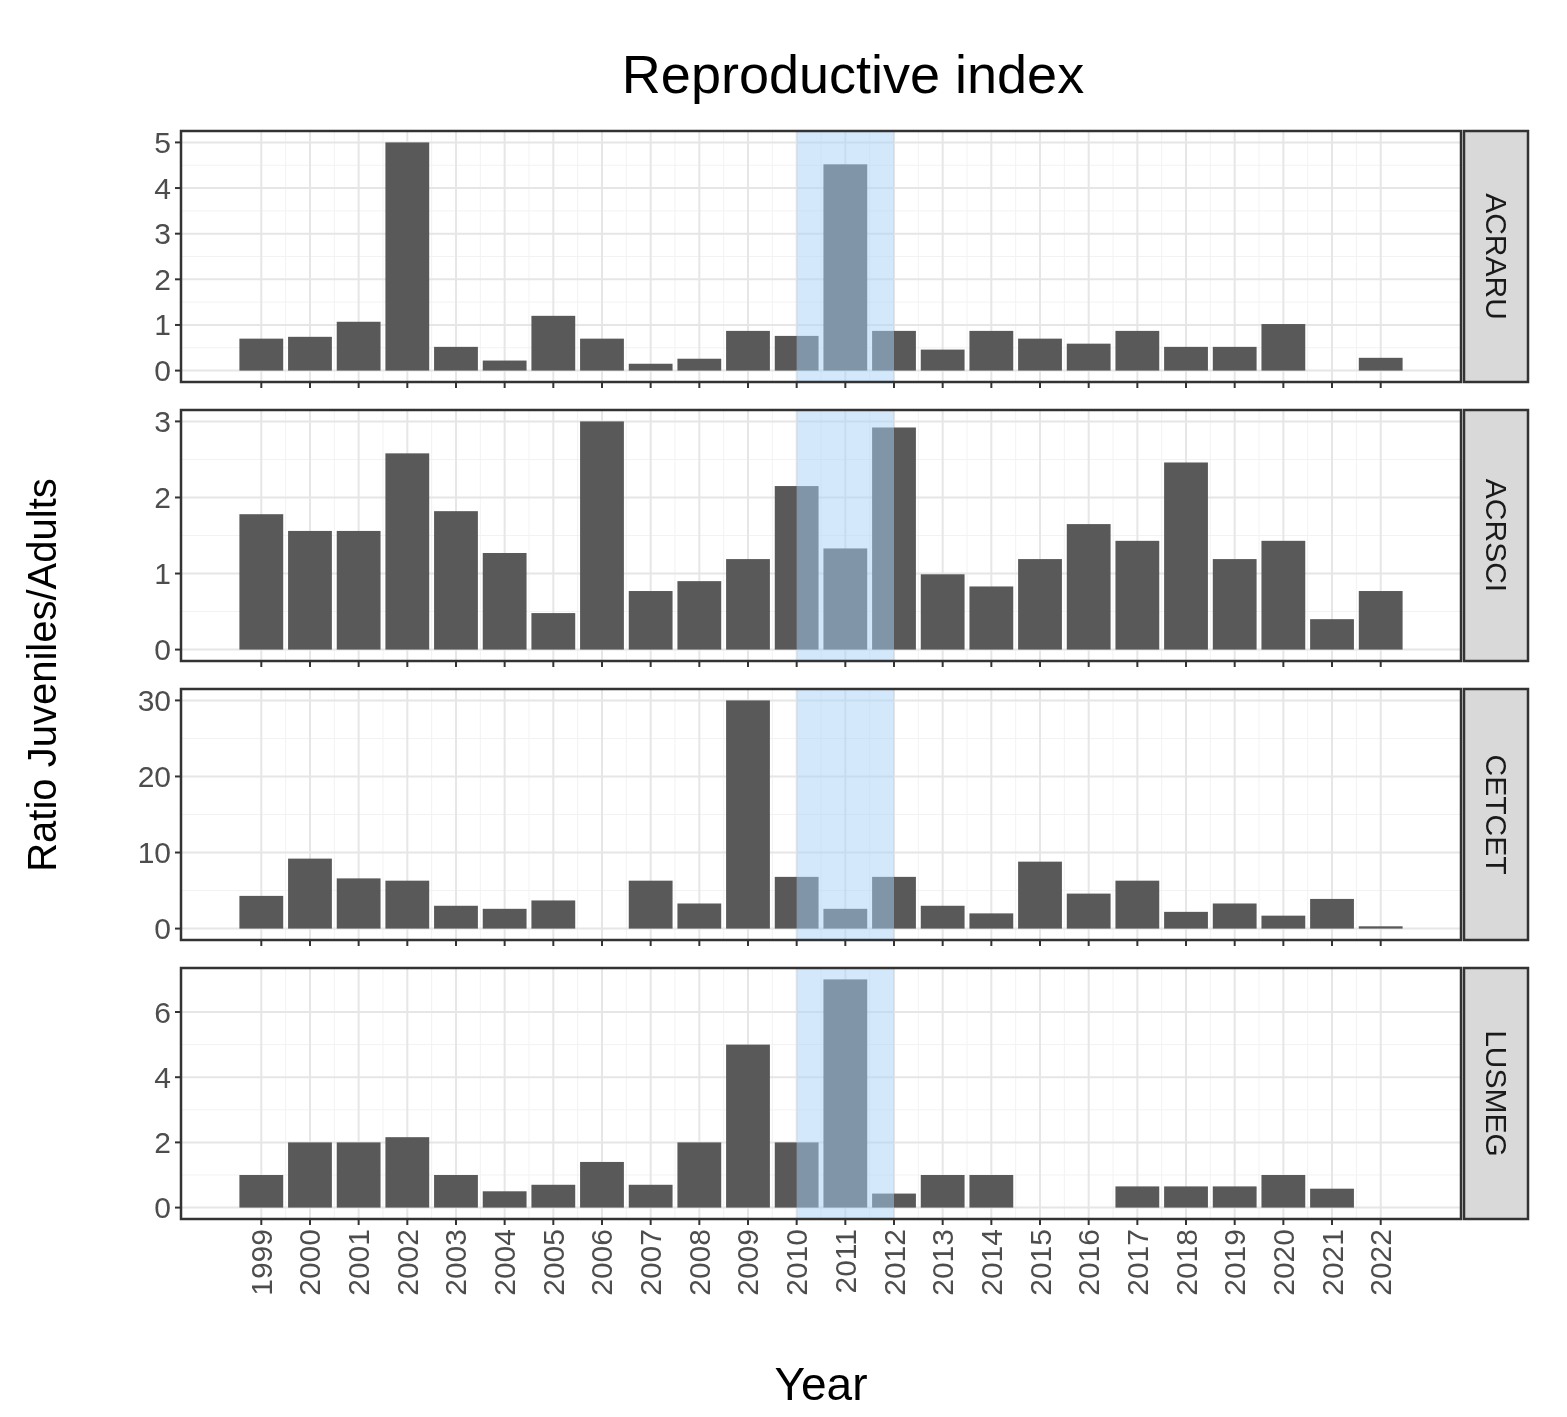  What do you see at coordinates (1186, 1262) in the screenshot?
I see `x-tick-label: 2018` at bounding box center [1186, 1262].